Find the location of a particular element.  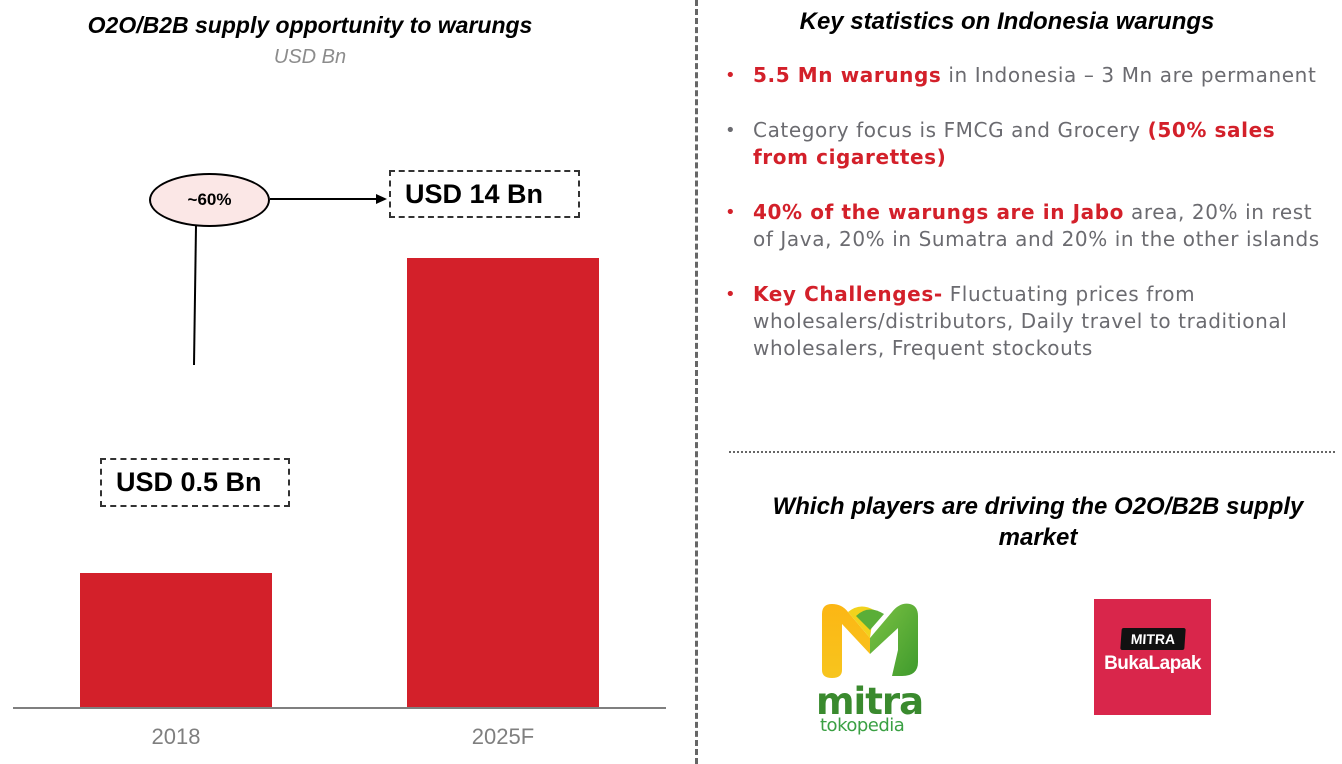

stats-title-text: Key statistics on Indonesia warungs is located at coordinates (1007, 21).